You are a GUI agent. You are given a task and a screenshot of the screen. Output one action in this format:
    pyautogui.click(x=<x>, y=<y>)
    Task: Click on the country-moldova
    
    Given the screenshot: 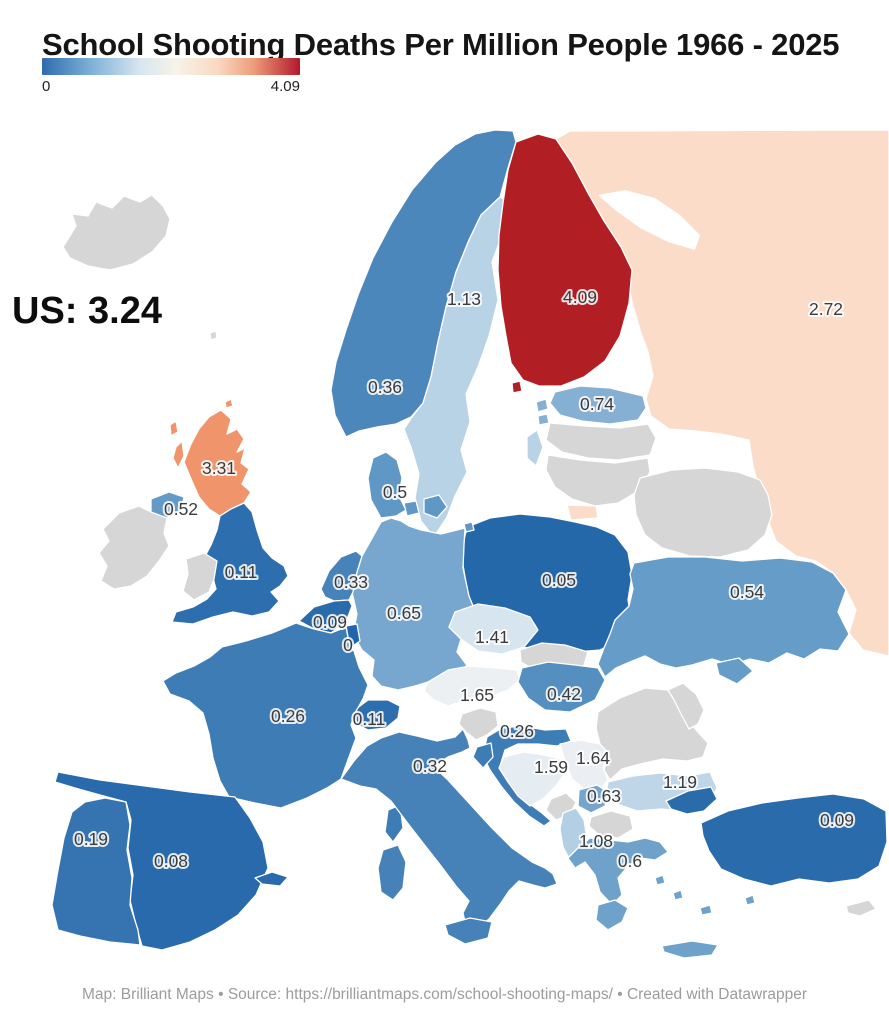 What is the action you would take?
    pyautogui.click(x=686, y=706)
    